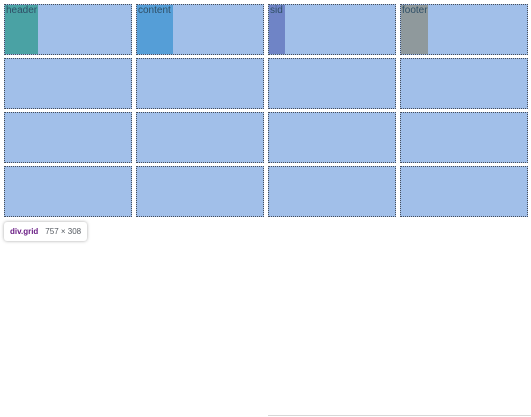 This screenshot has height=417, width=531. I want to click on grid-item-footer: footer, so click(414, 29).